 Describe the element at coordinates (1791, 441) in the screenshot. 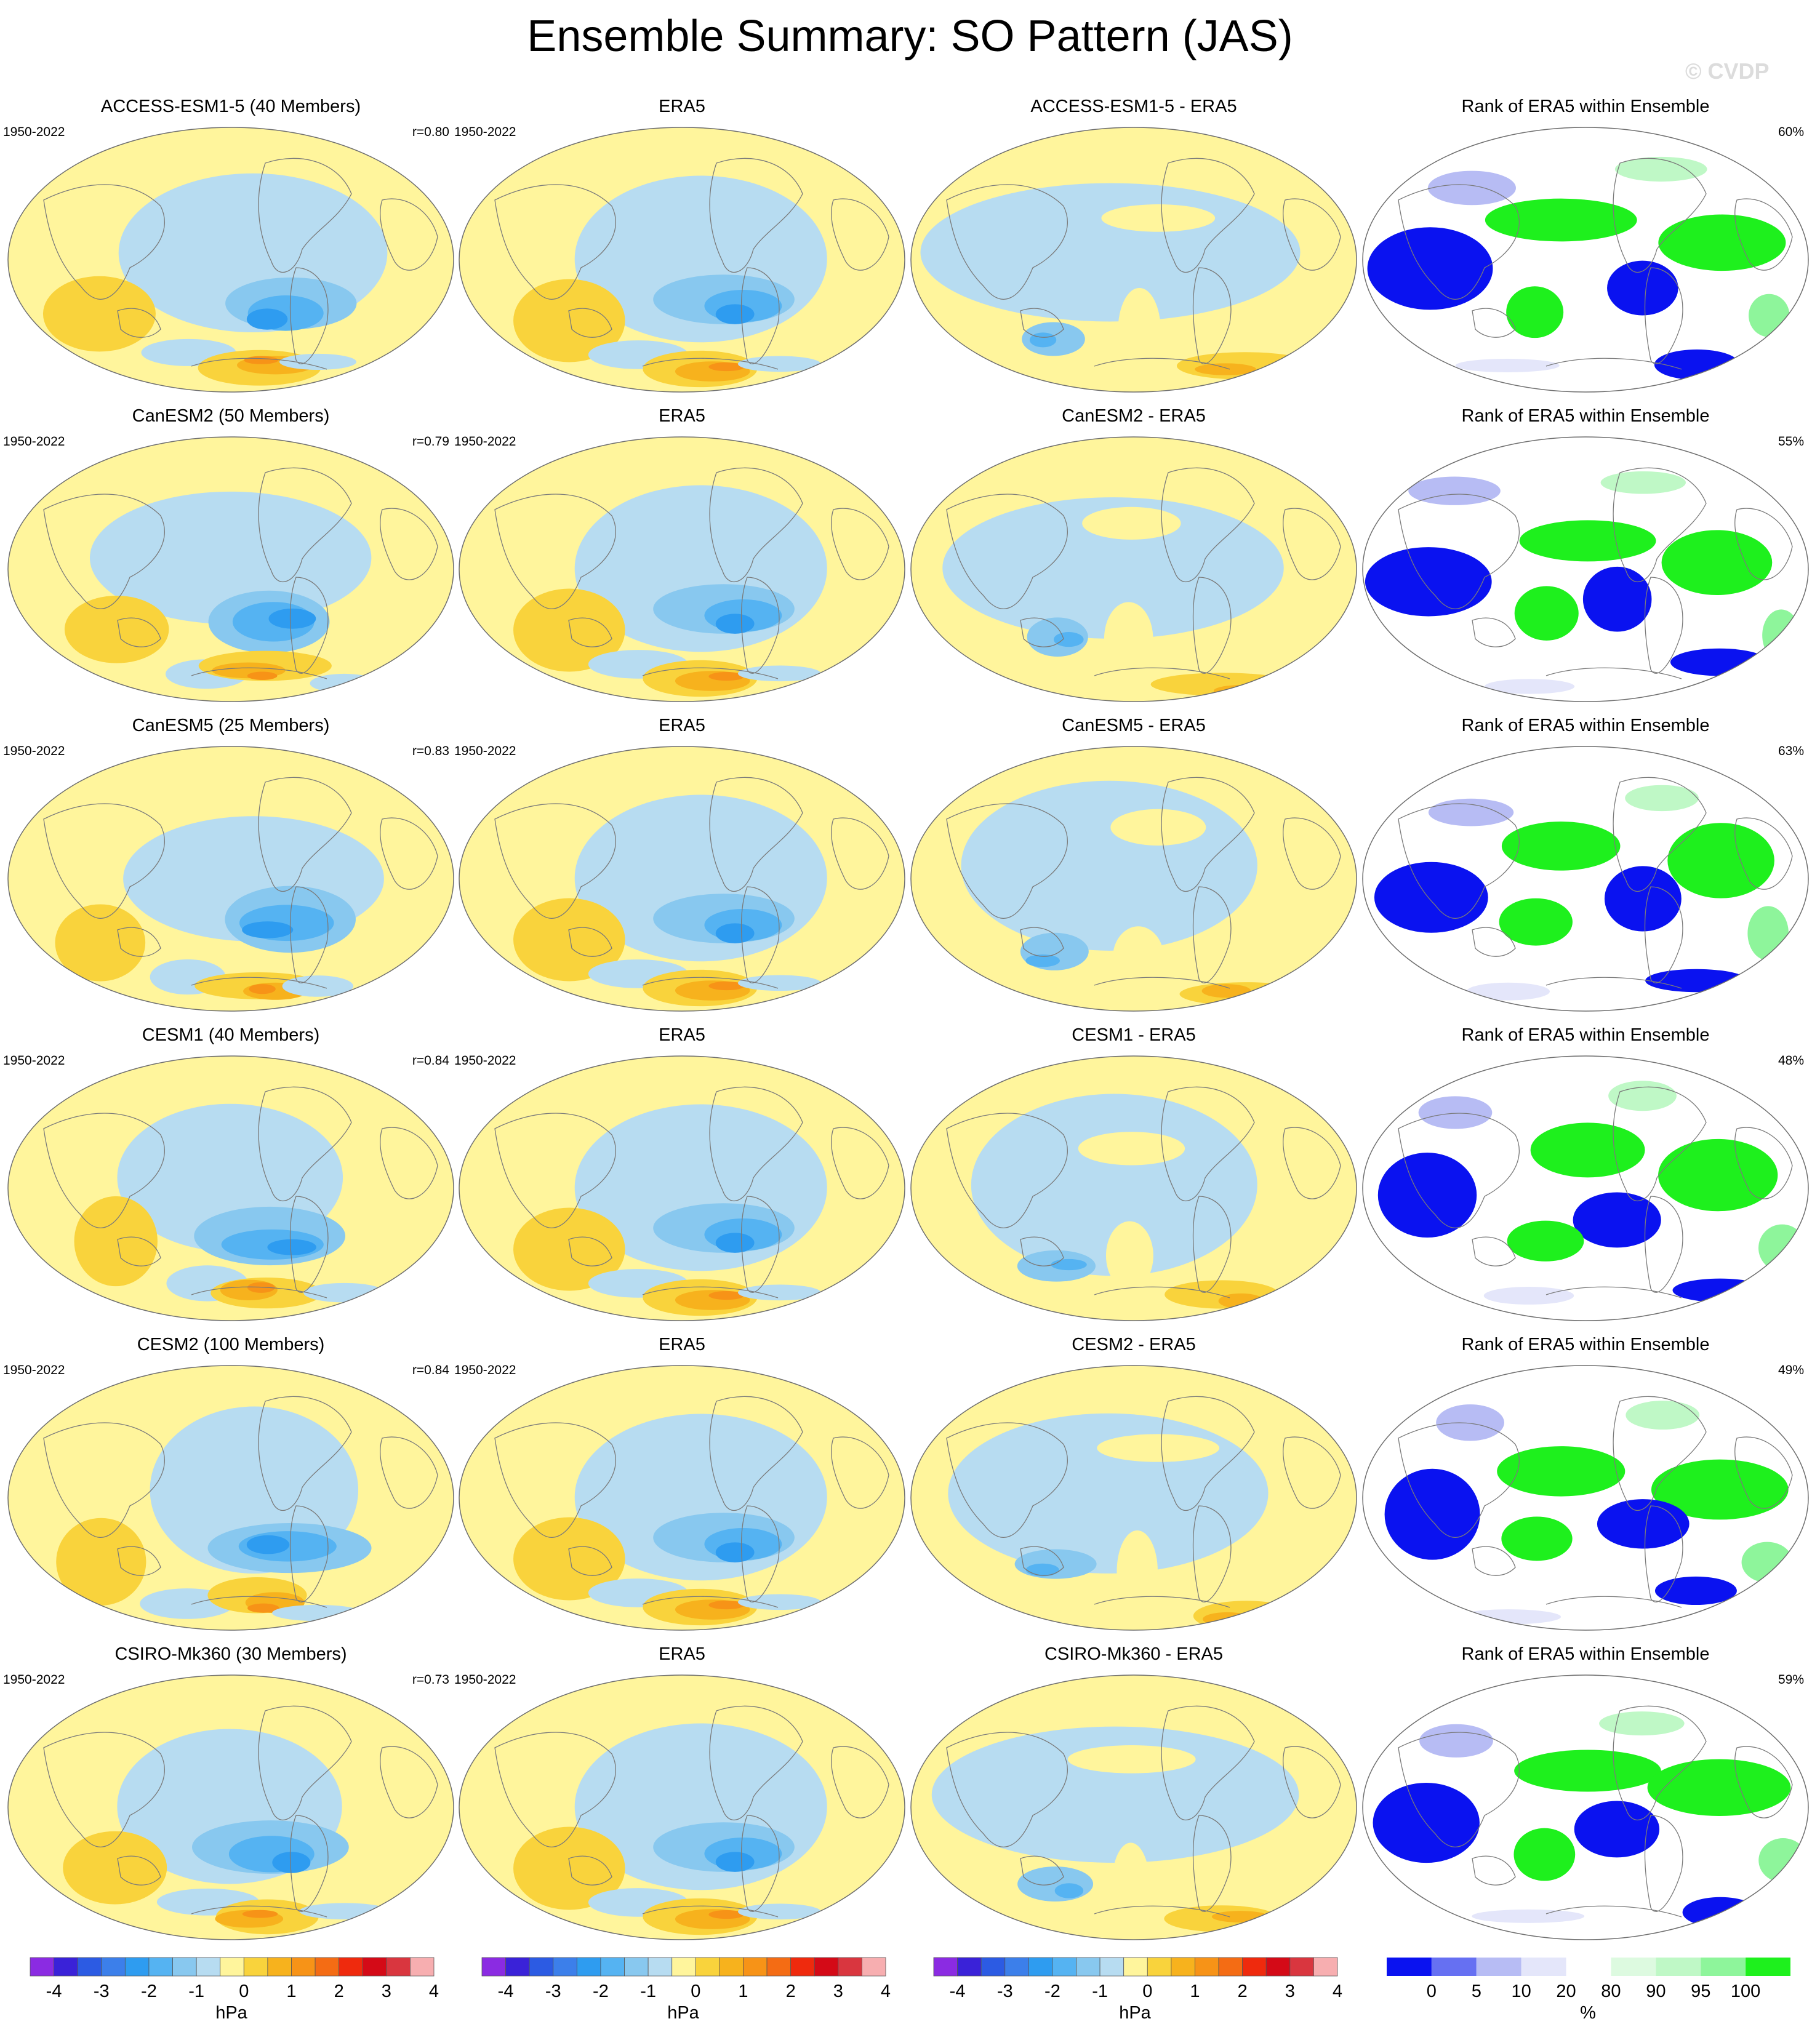

I see `rank-percent: 55%` at that location.